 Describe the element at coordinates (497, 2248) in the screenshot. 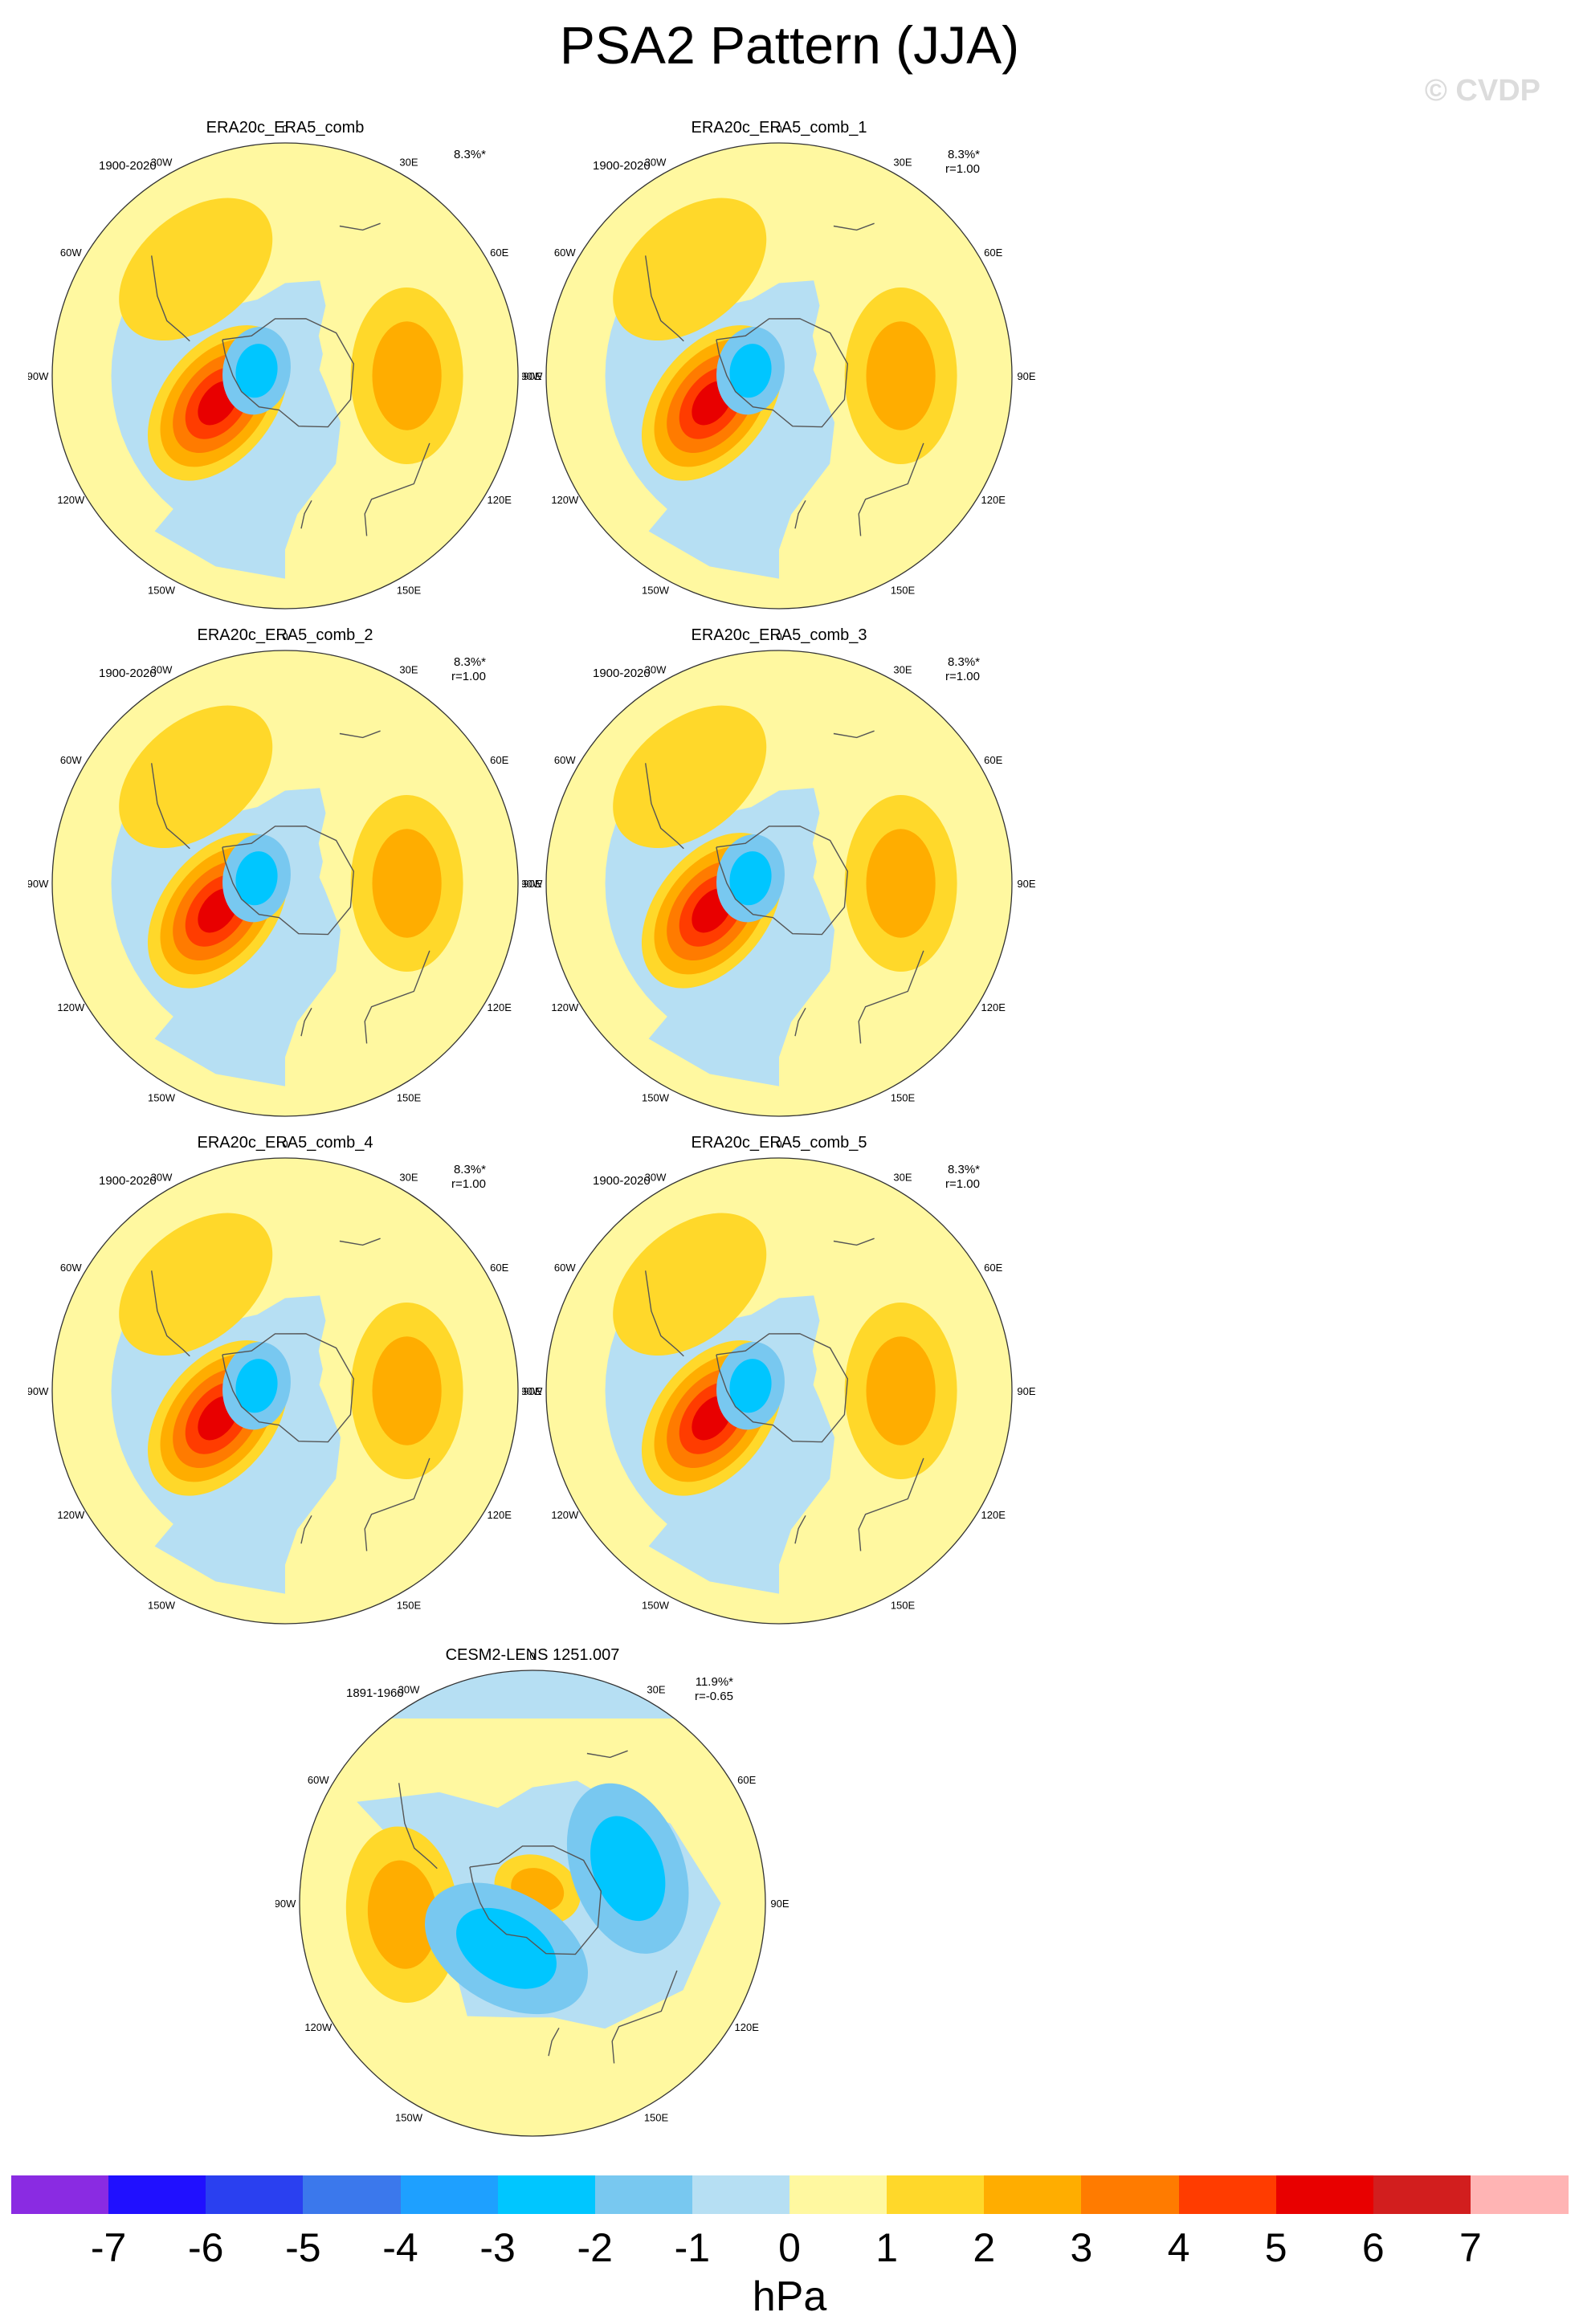

I see `colorbar-tick-label: -3` at that location.